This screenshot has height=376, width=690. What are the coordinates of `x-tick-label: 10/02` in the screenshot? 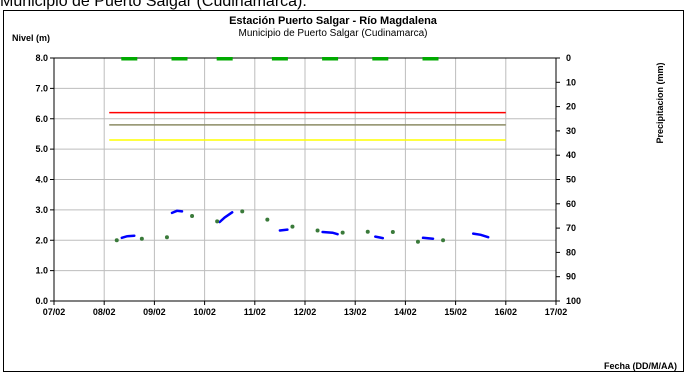 It's located at (204, 312).